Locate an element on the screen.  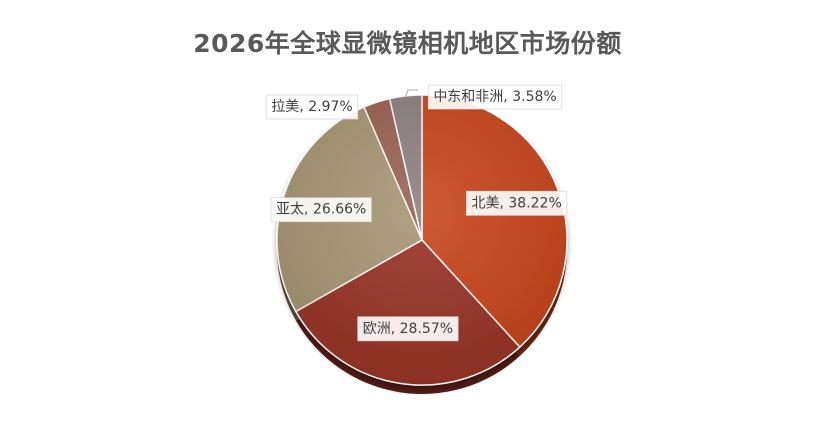
slice-label-text-4: 中东和非洲, 3.58% is located at coordinates (494, 97).